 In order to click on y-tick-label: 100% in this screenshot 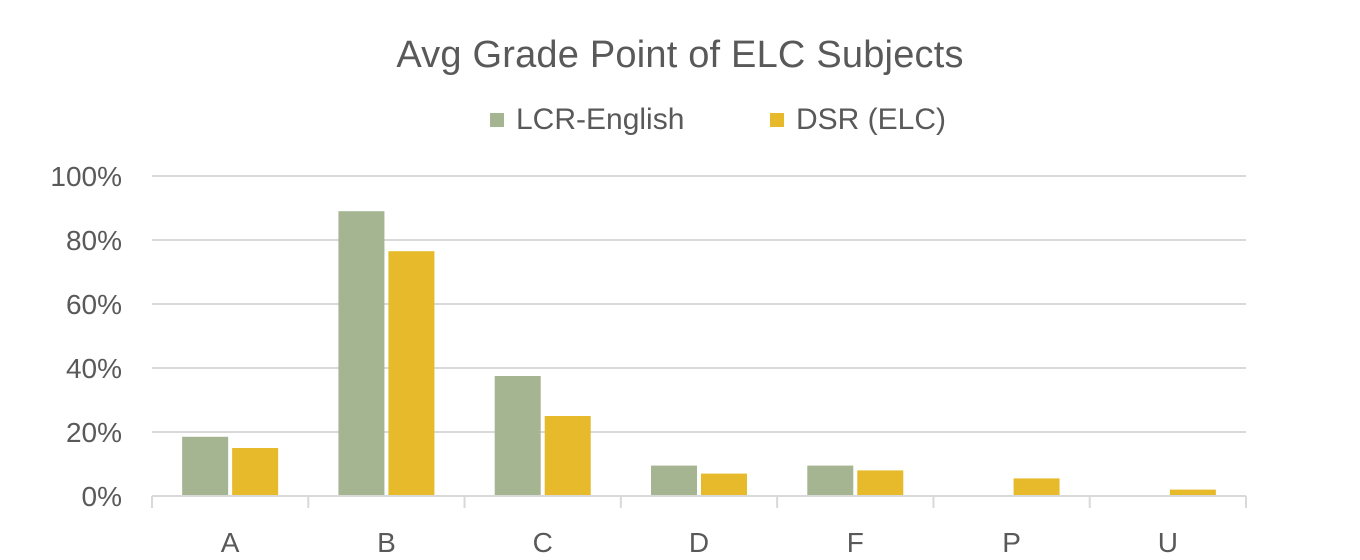, I will do `click(86, 176)`.